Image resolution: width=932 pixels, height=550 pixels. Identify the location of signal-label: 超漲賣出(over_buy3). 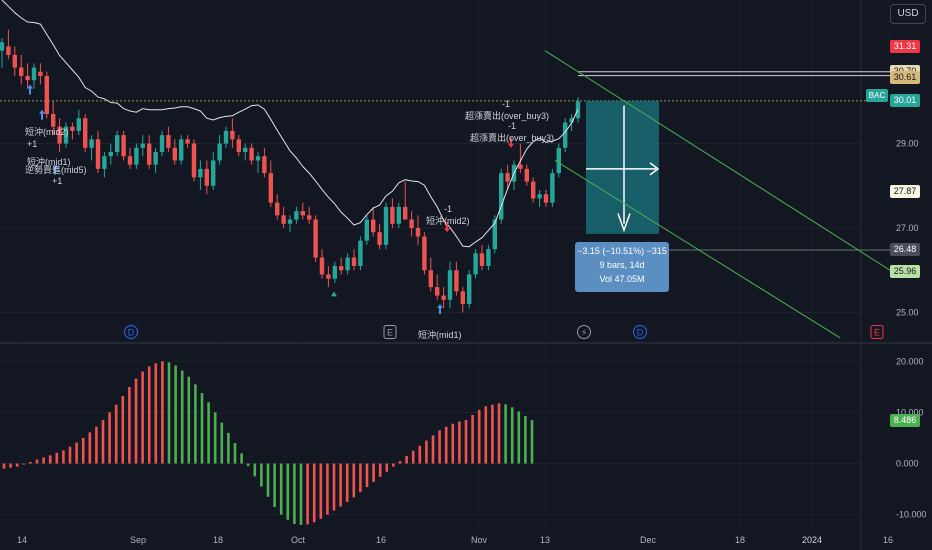
(507, 115).